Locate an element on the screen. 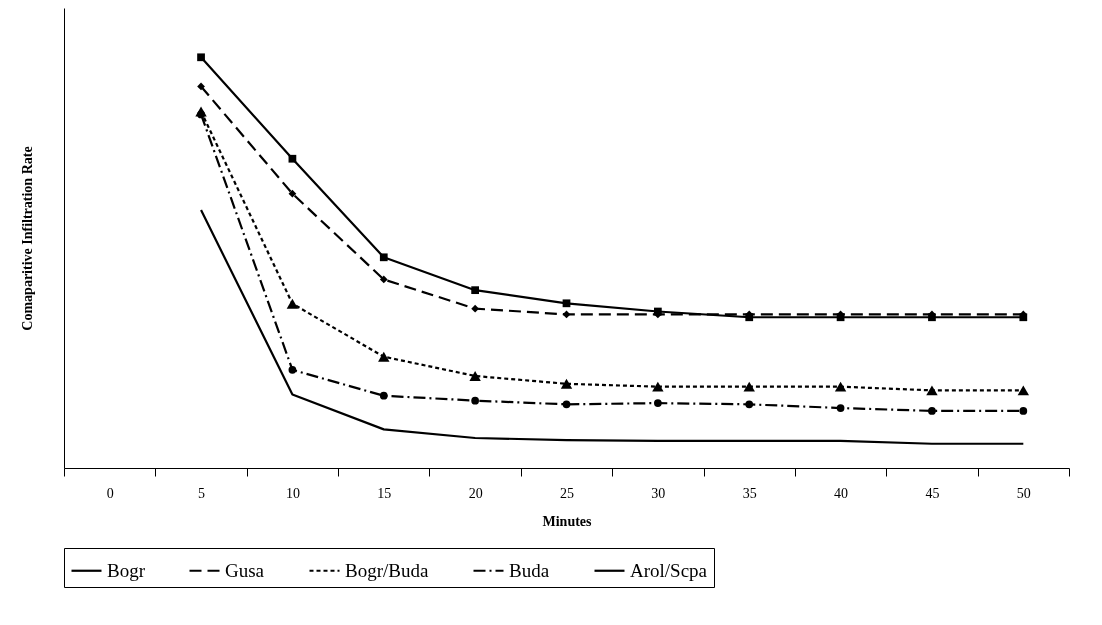 The width and height of the screenshot is (1102, 625). x-tick-label: 35 is located at coordinates (749, 493).